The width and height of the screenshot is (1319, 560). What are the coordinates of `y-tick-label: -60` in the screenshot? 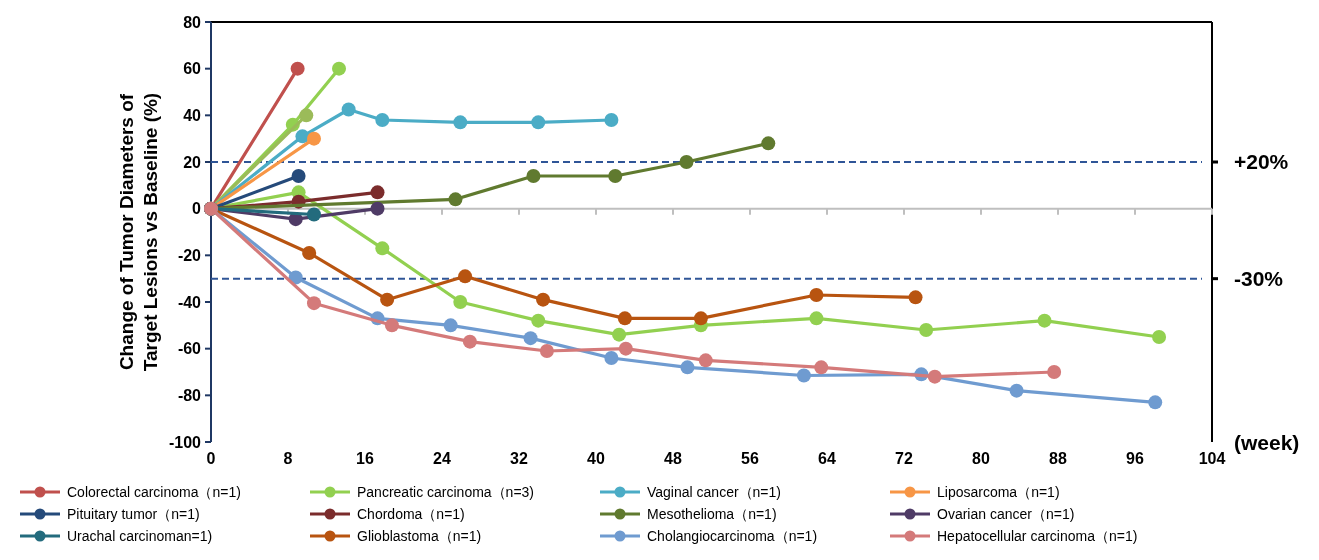 It's located at (189, 349).